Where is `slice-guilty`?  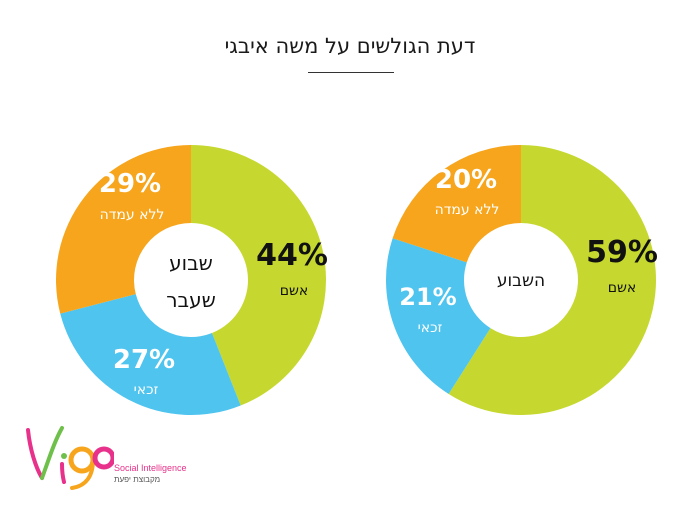
slice-guilty is located at coordinates (259, 275).